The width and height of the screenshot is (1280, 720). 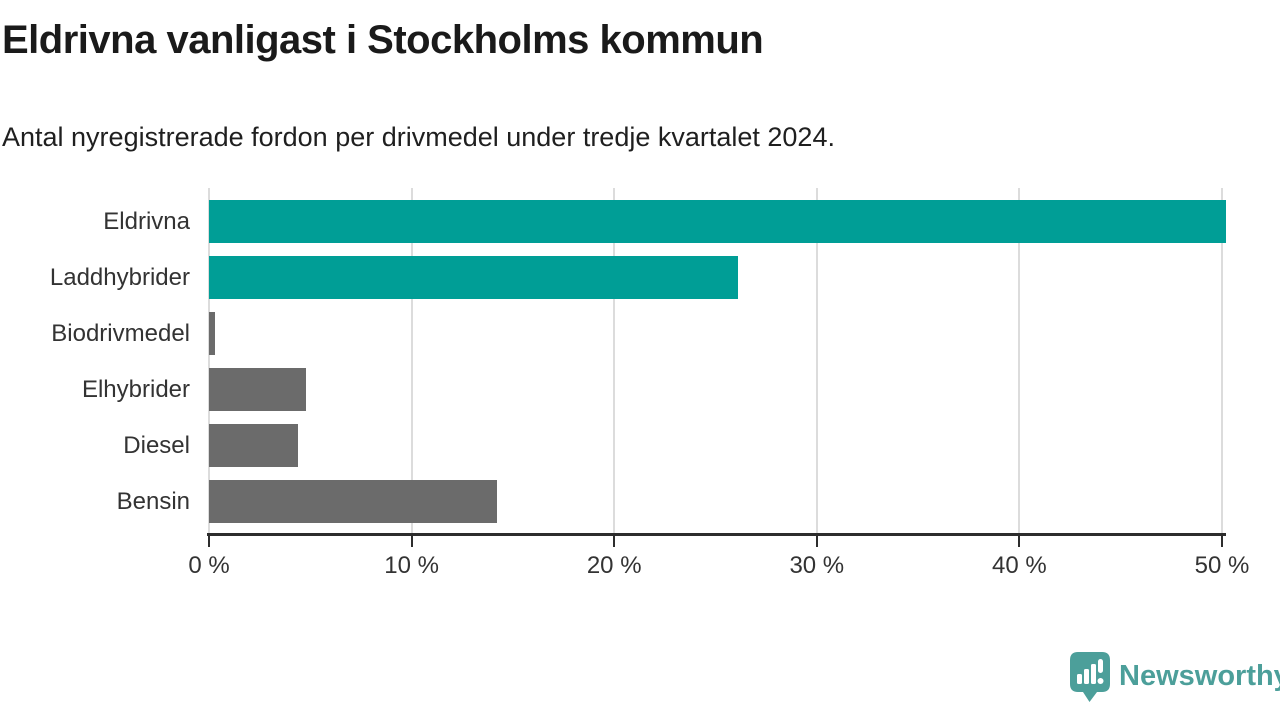 What do you see at coordinates (1019, 565) in the screenshot?
I see `x-axis-tick-label: 40 %` at bounding box center [1019, 565].